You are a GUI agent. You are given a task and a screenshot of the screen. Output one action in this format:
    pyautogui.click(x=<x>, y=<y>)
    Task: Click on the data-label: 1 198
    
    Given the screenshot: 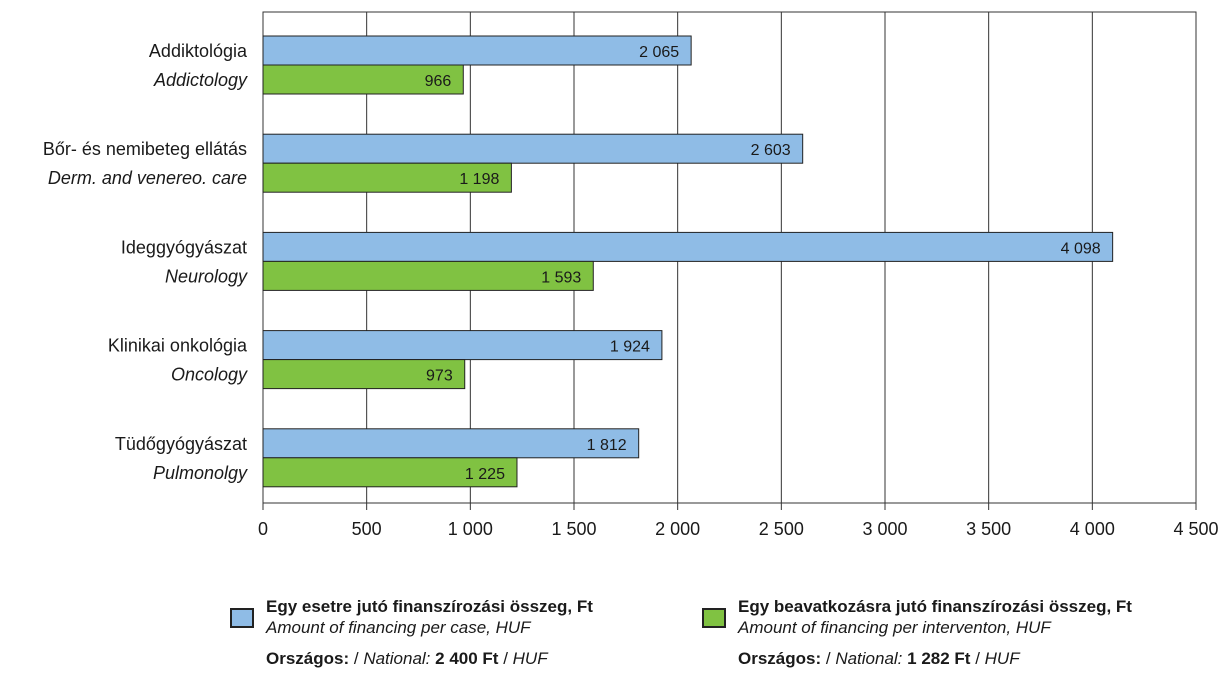 What is the action you would take?
    pyautogui.click(x=479, y=179)
    